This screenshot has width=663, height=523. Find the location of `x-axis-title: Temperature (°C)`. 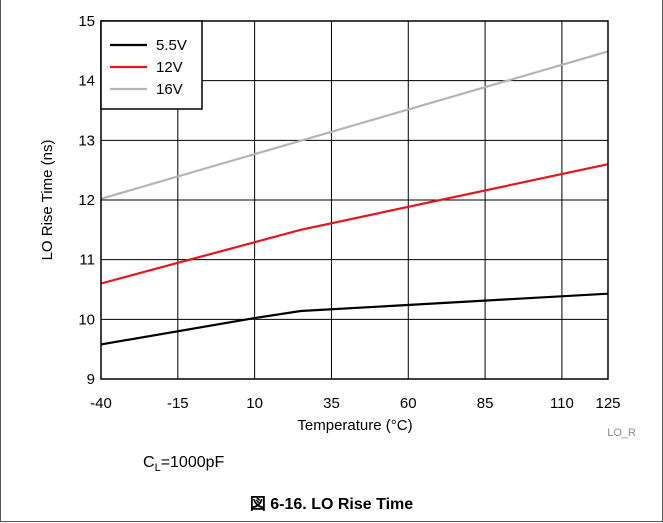

x-axis-title: Temperature (°C) is located at coordinates (354, 425).